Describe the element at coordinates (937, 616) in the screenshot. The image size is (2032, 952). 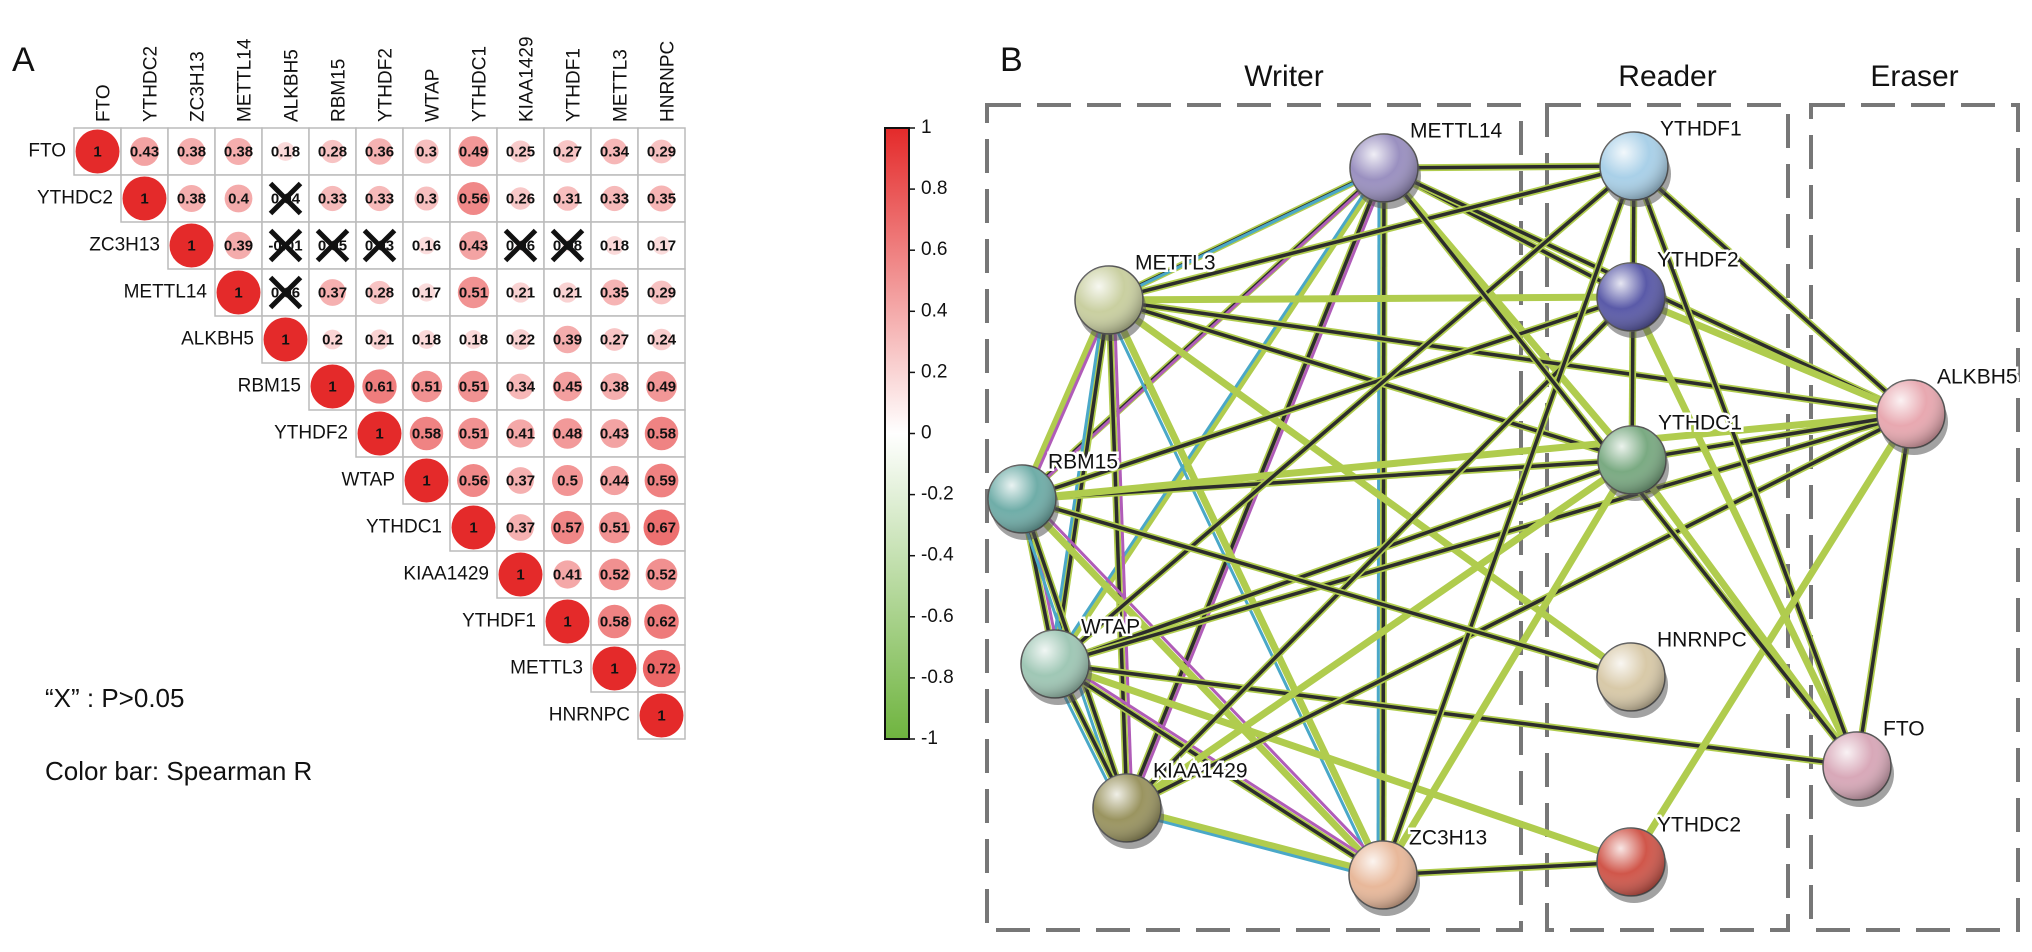
I see `colorbar-tick-label: -0.6` at that location.